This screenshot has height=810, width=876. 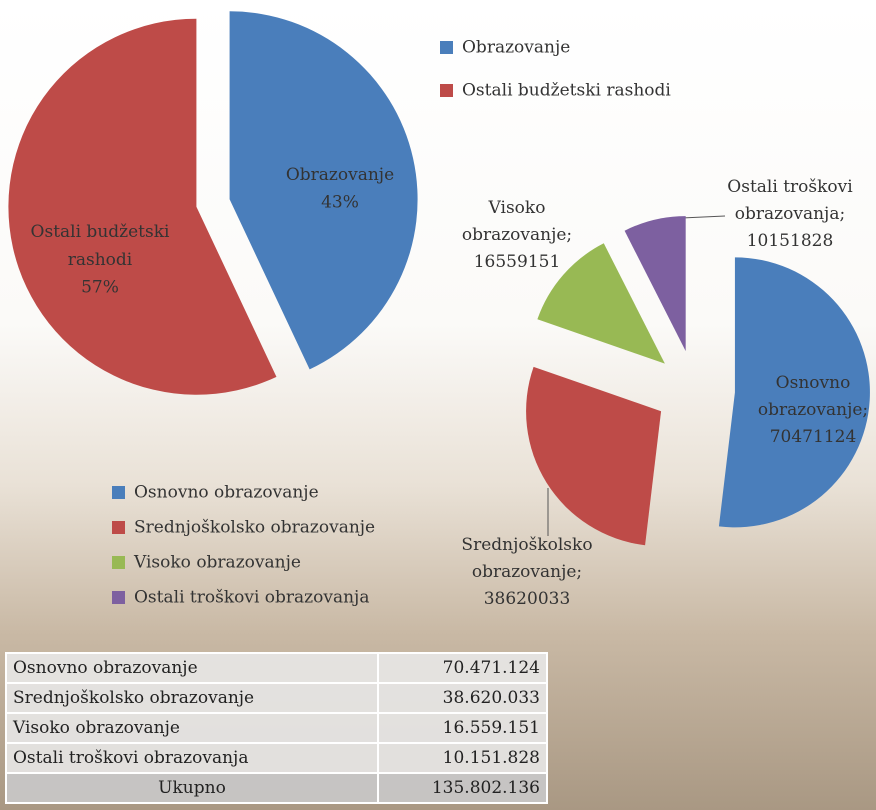 What do you see at coordinates (340, 203) in the screenshot?
I see `slice-value-label: 43%` at bounding box center [340, 203].